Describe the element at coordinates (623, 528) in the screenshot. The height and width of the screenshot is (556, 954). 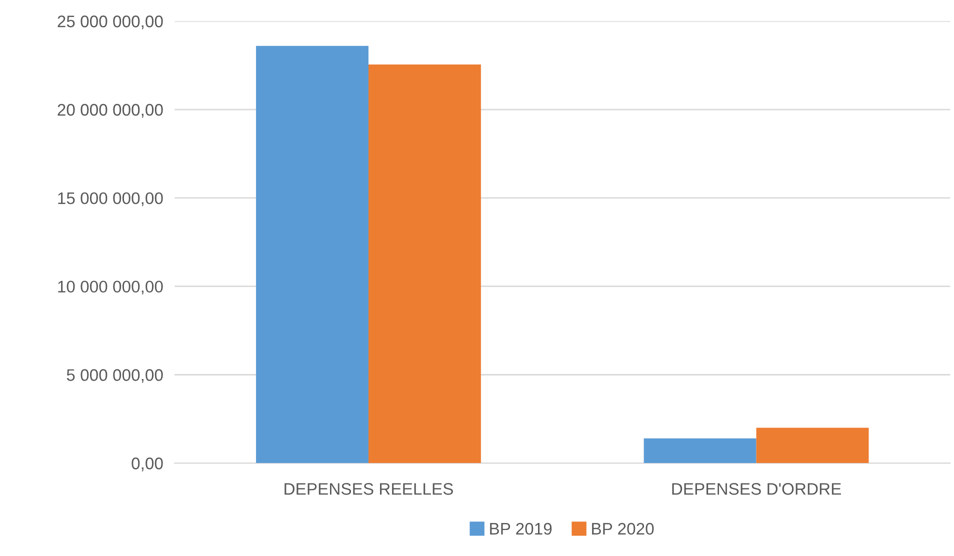
I see `legend-label: BP 2020` at that location.